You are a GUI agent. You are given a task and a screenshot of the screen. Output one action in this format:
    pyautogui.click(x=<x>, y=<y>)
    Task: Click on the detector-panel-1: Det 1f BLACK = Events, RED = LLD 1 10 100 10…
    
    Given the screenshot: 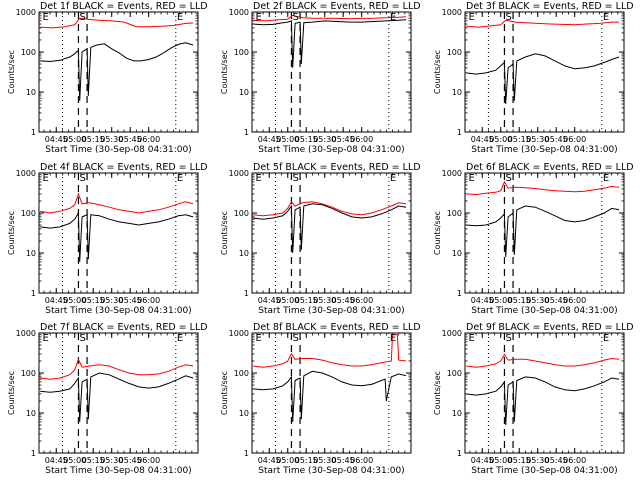 What is the action you would take?
    pyautogui.click(x=107, y=78)
    